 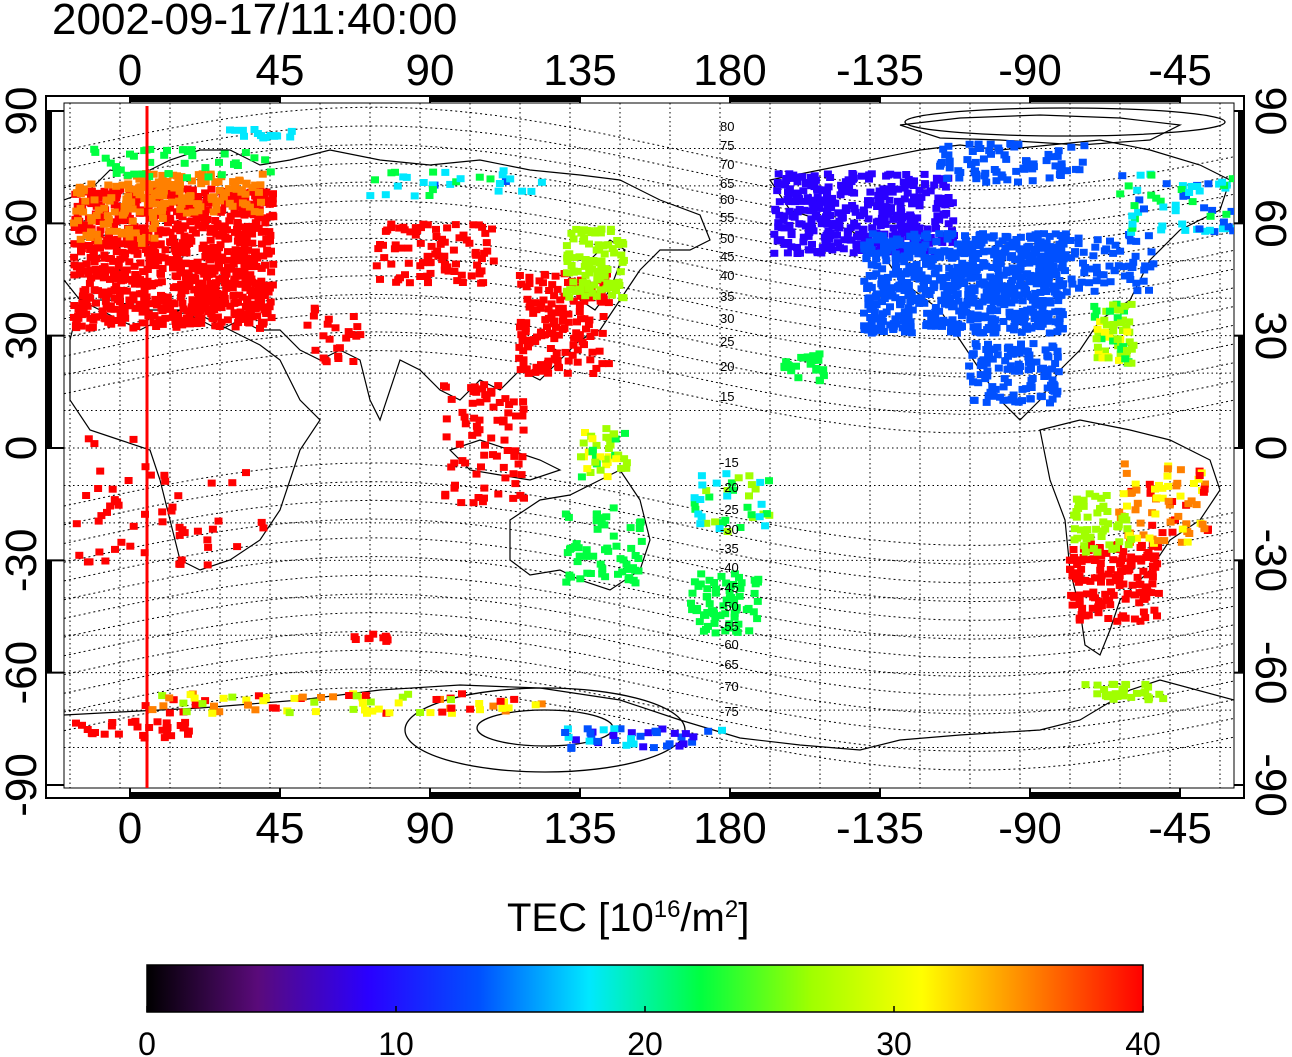 What do you see at coordinates (23, 223) in the screenshot?
I see `lat-label-left: 60` at bounding box center [23, 223].